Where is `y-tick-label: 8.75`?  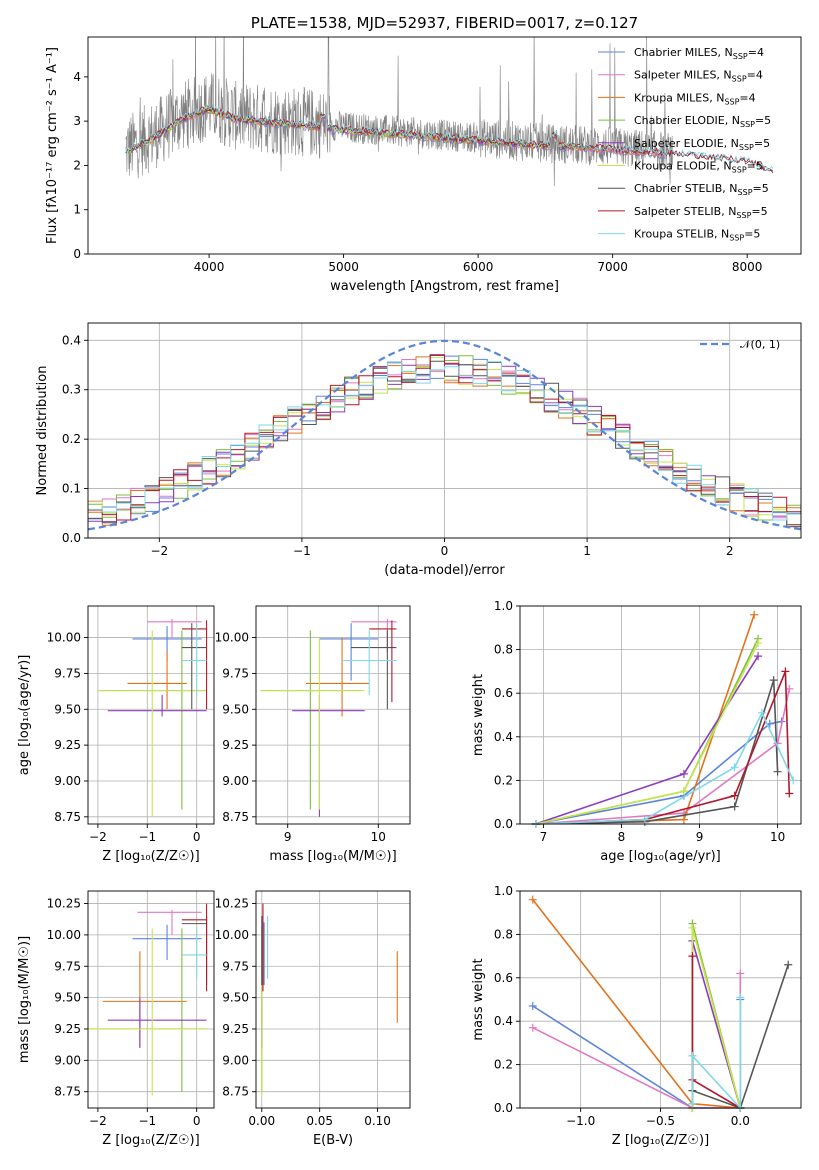
y-tick-label: 8.75 is located at coordinates (235, 1092).